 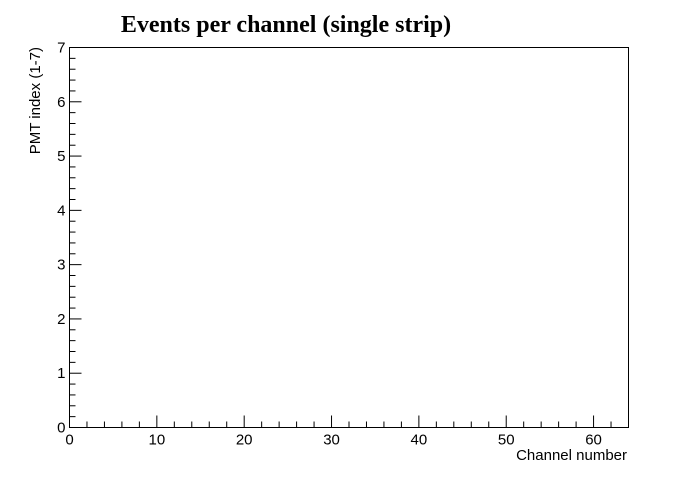 What do you see at coordinates (244, 440) in the screenshot?
I see `x-tick-label: 20` at bounding box center [244, 440].